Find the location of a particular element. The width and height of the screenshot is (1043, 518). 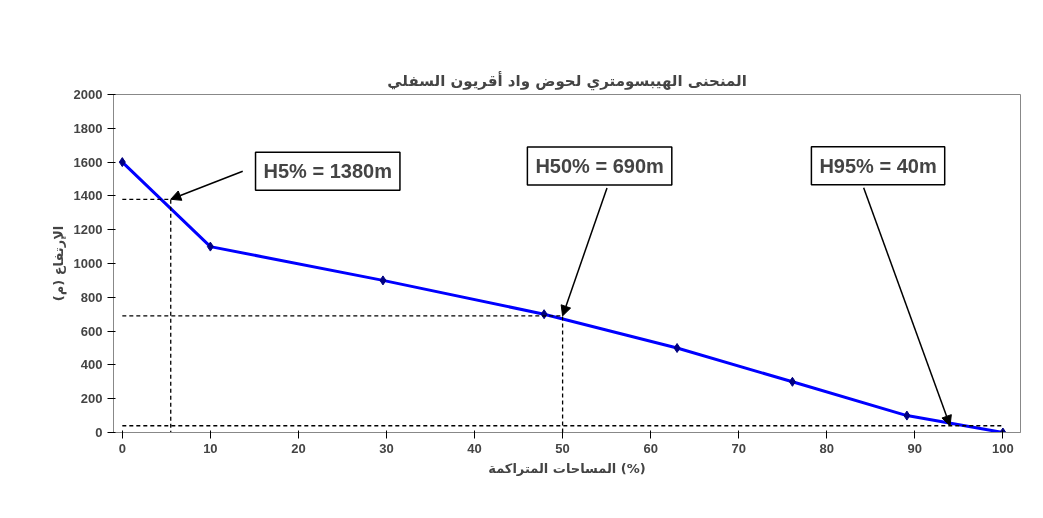

x-tick-label: 40 is located at coordinates (474, 448).